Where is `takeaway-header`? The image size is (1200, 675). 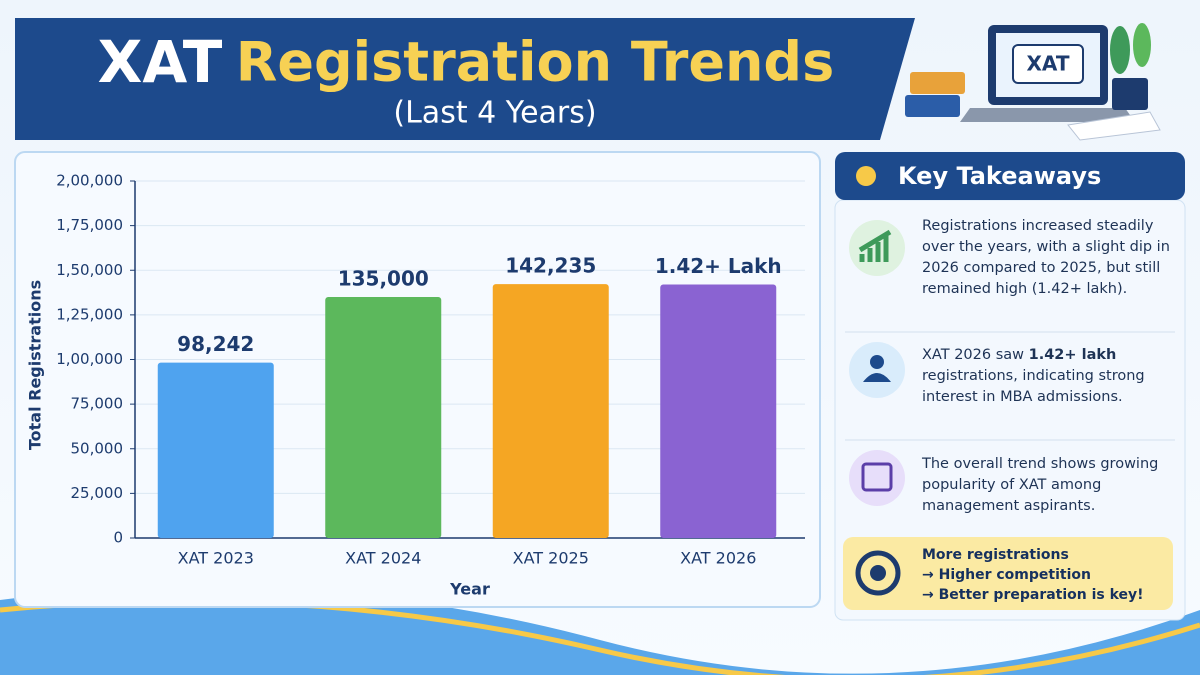 takeaway-header is located at coordinates (1010, 176).